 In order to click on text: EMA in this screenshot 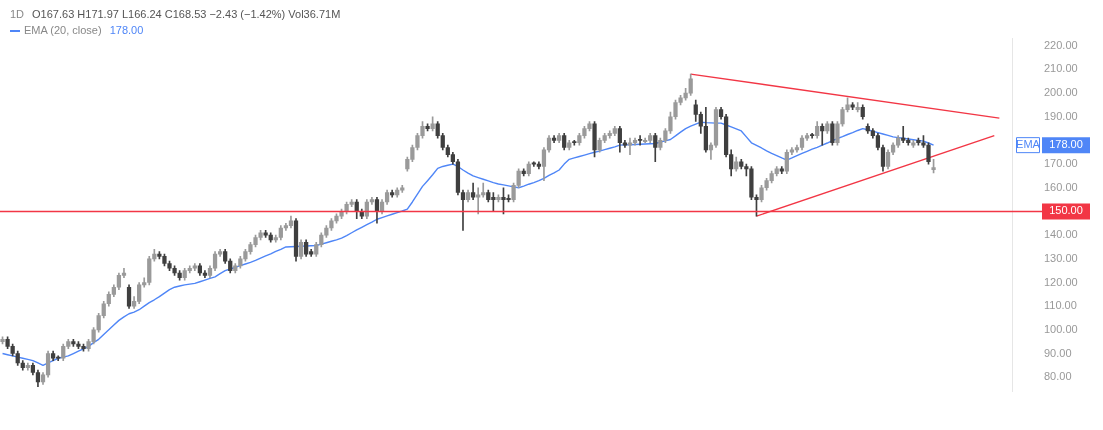, I will do `click(1028, 144)`.